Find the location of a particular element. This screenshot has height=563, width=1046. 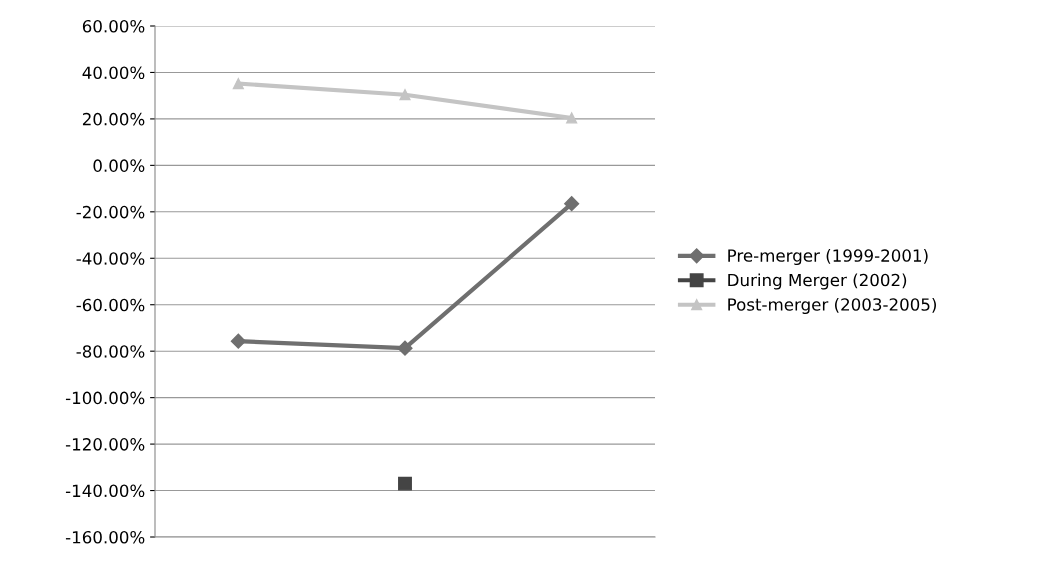

y-tick-label: 20.00% is located at coordinates (113, 119).